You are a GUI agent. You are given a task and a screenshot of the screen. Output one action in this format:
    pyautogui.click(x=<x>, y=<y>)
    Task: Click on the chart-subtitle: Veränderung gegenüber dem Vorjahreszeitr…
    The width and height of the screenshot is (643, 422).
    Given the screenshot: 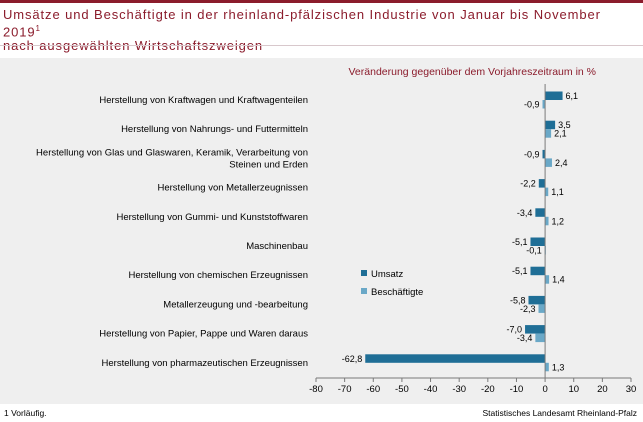 What is the action you would take?
    pyautogui.click(x=473, y=72)
    